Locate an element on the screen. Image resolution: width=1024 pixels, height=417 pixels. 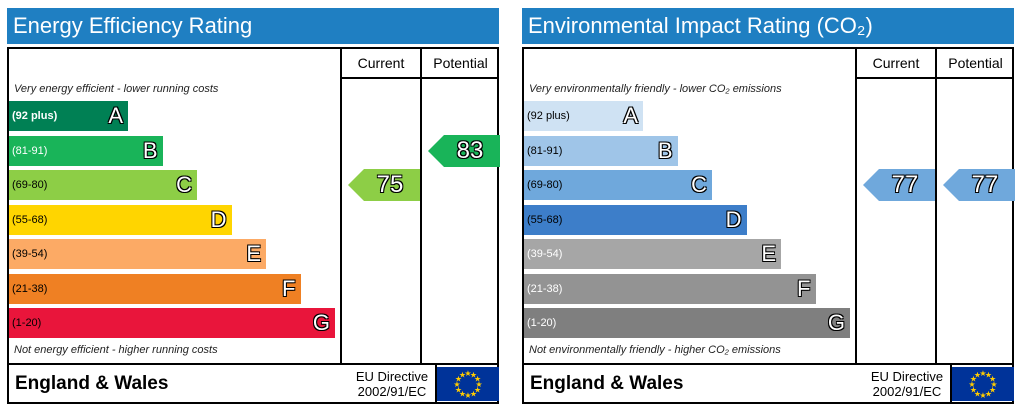
current-rating-arrow: 77 is located at coordinates (899, 185).